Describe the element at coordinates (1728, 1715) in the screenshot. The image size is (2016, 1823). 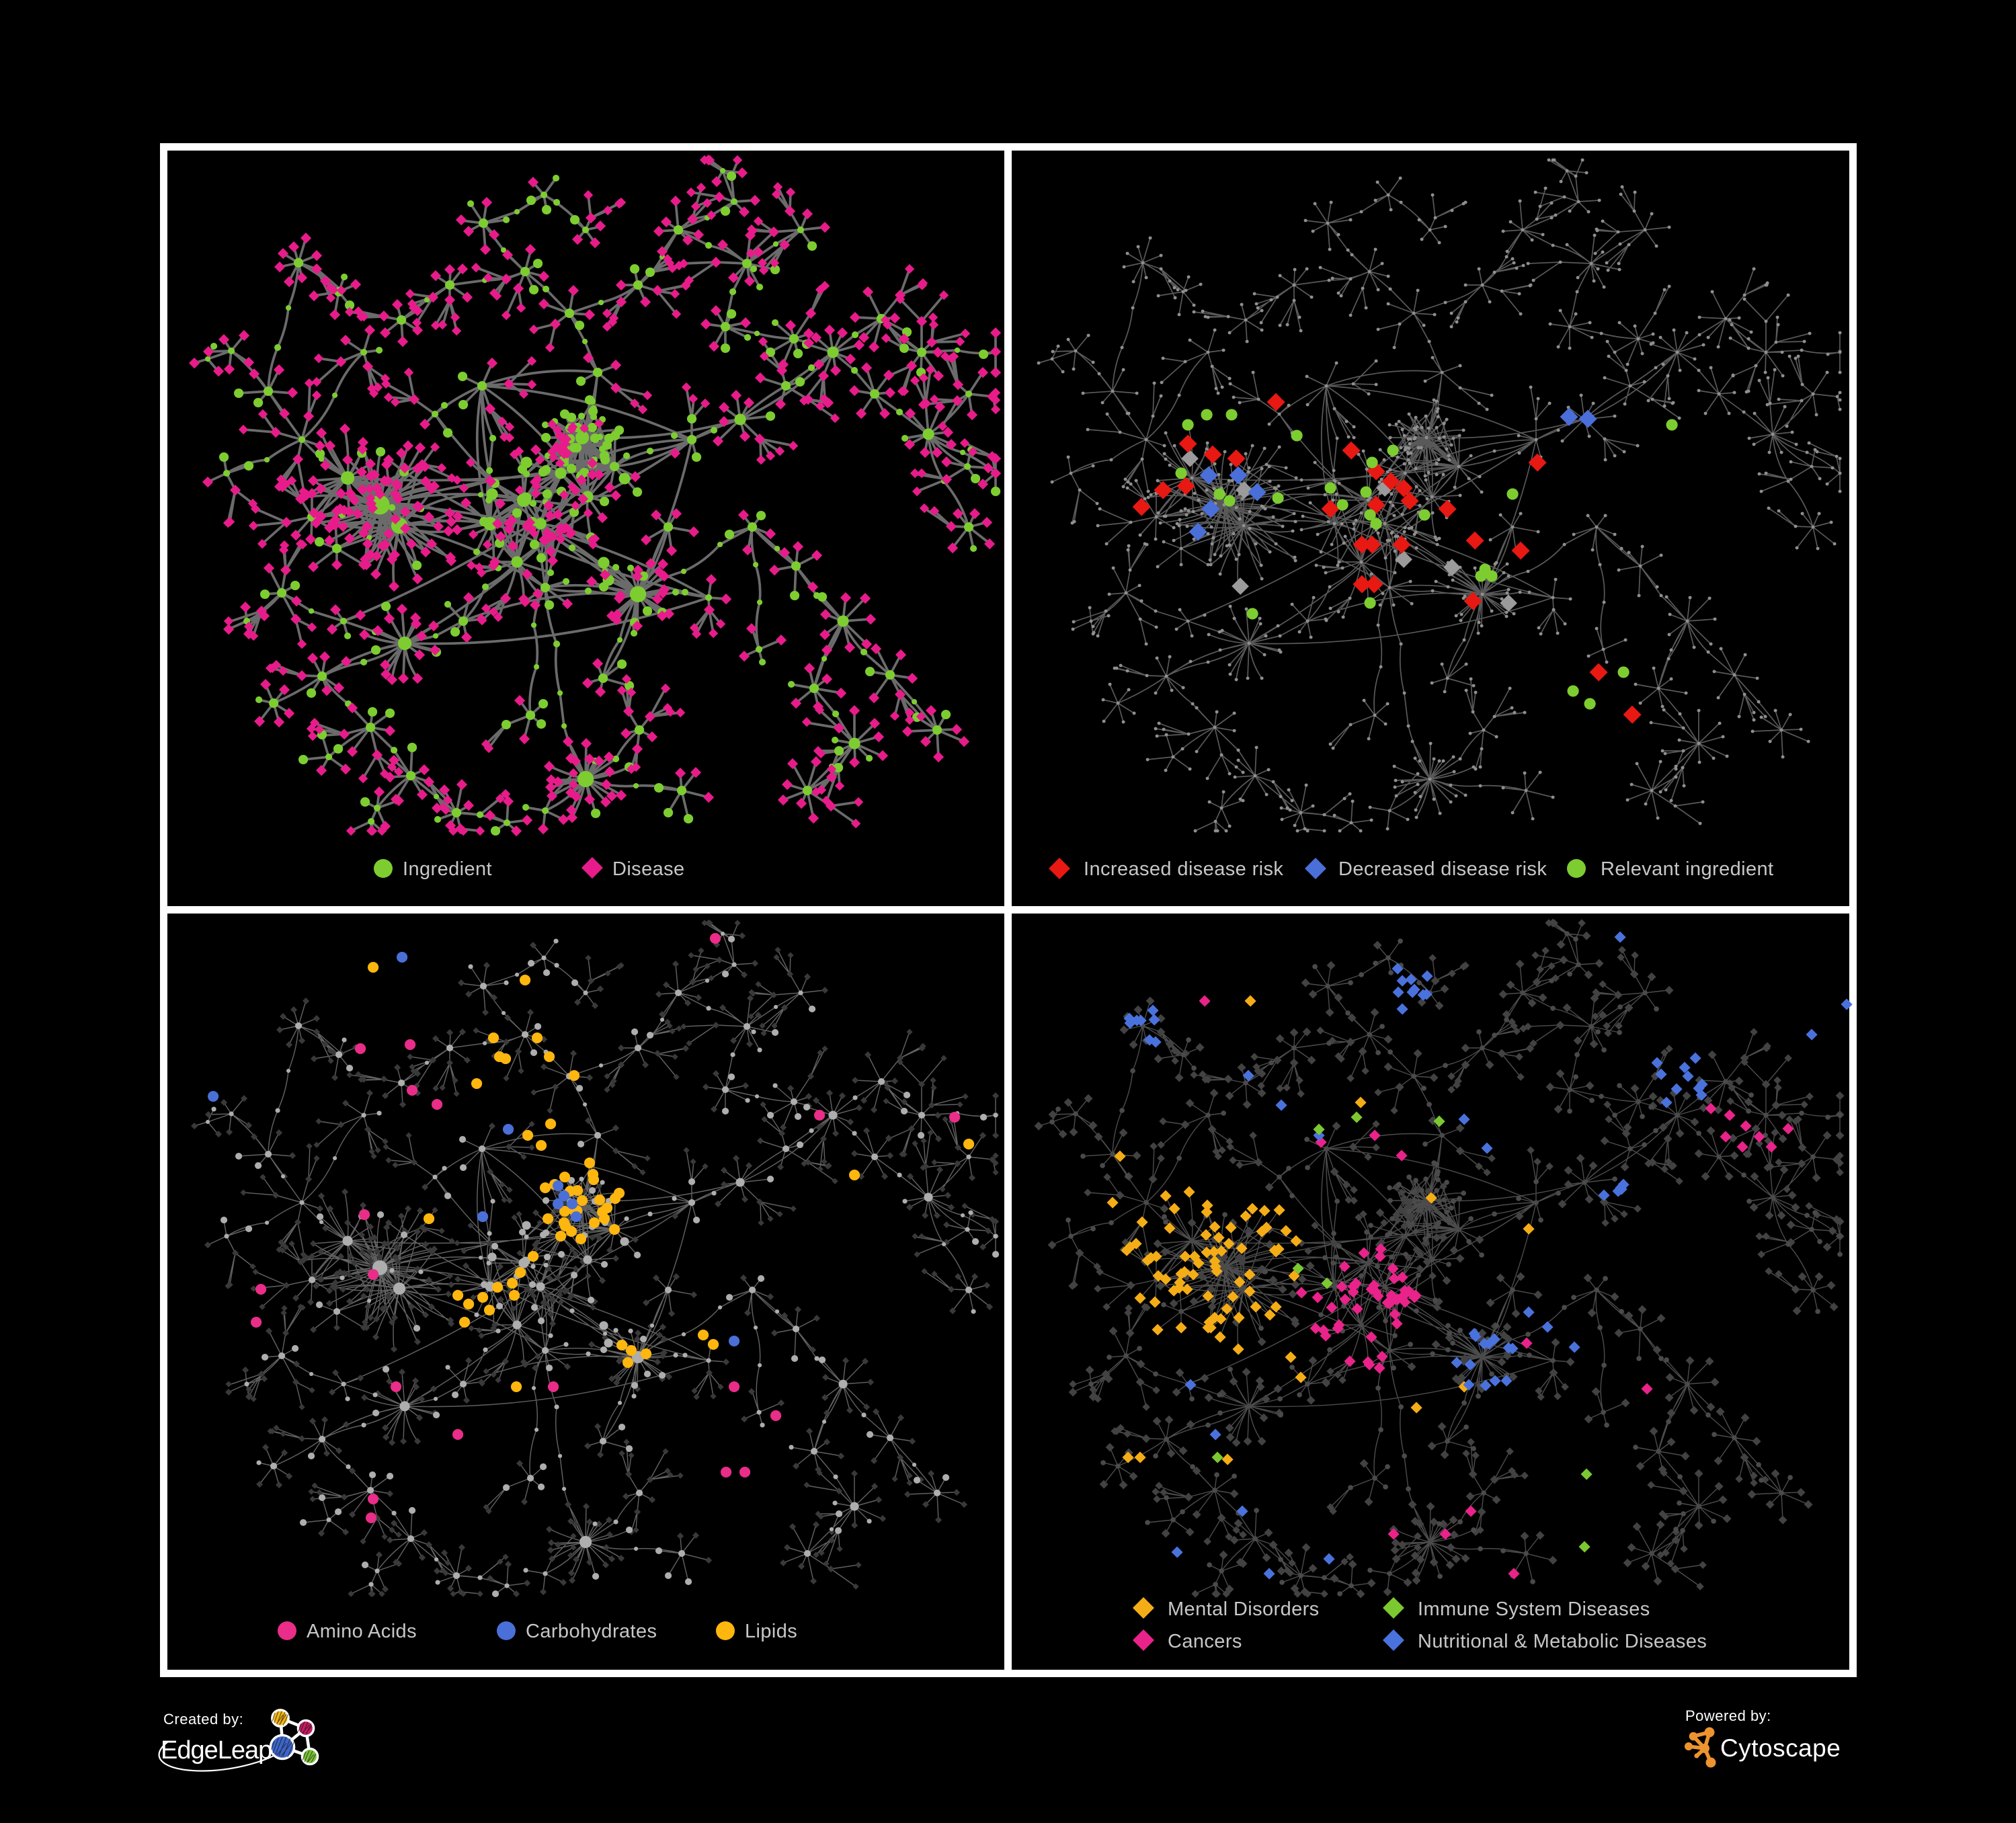
I see `svg-text: Powered by:` at that location.